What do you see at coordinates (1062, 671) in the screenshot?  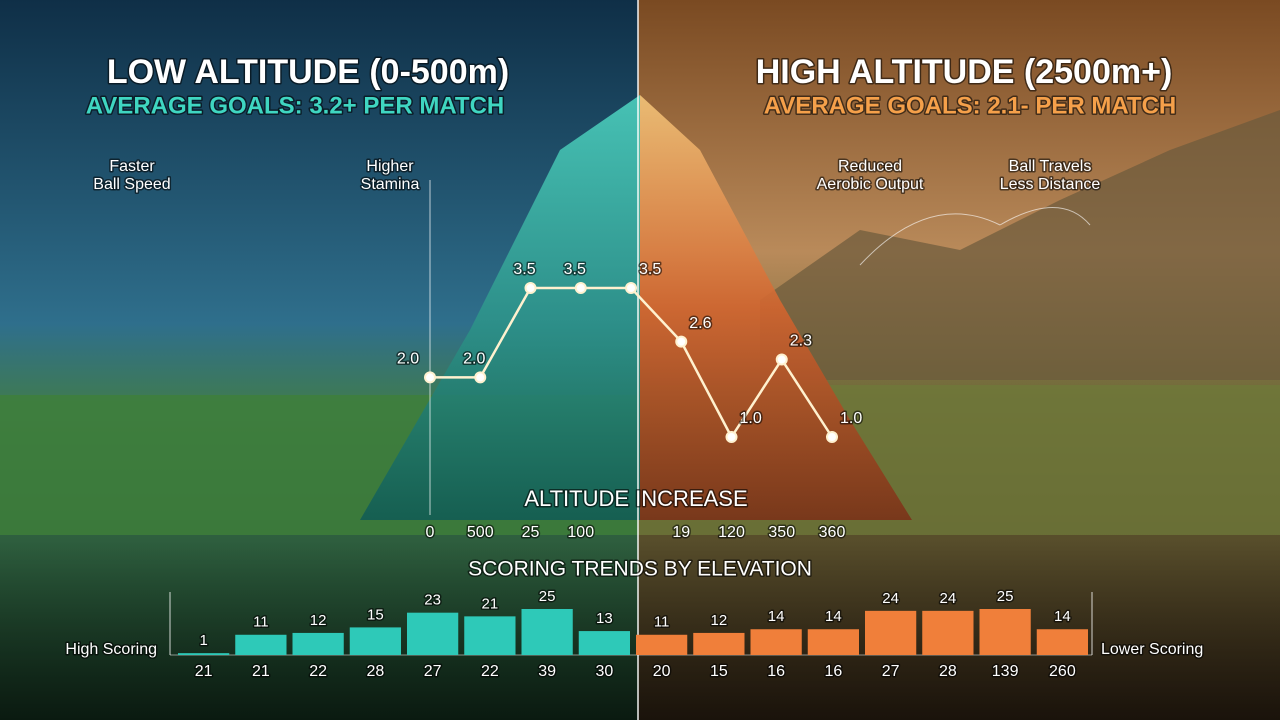 I see `x-tick-label: 260` at bounding box center [1062, 671].